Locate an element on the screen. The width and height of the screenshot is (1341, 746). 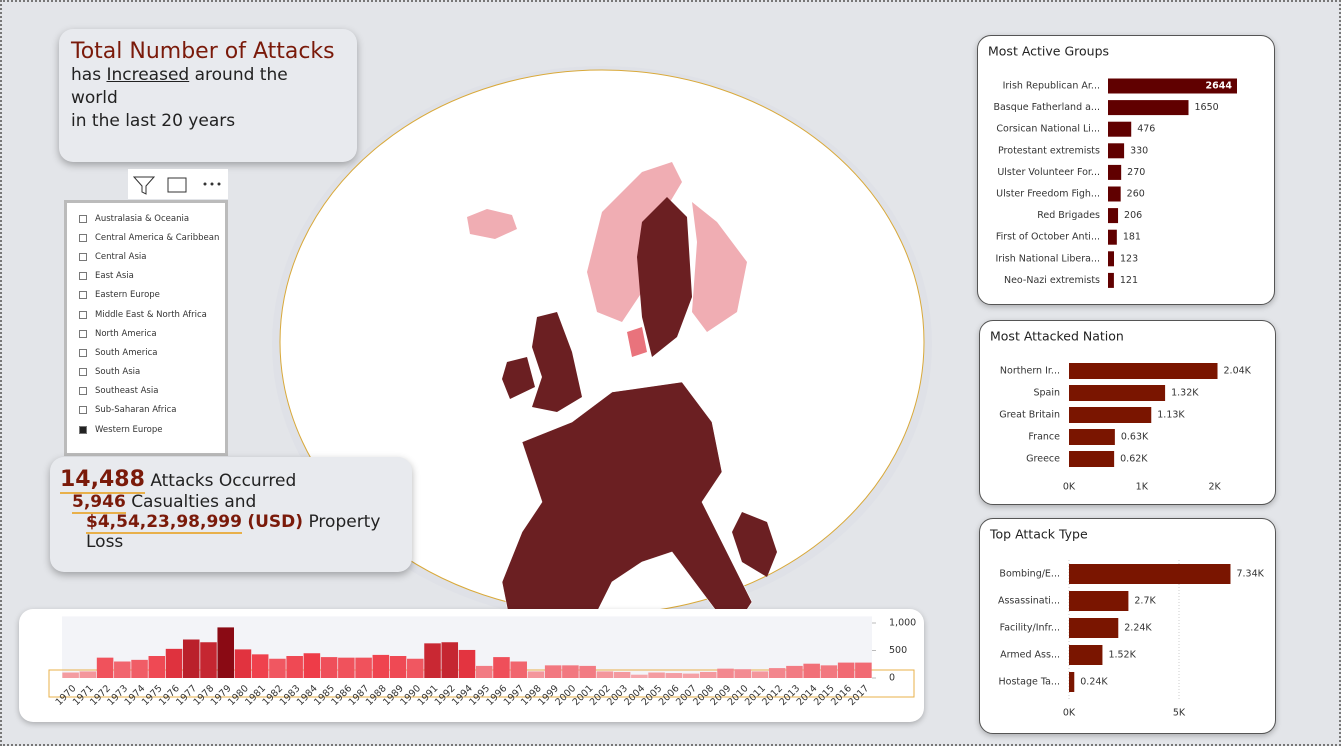
category-label: France is located at coordinates (1044, 437).